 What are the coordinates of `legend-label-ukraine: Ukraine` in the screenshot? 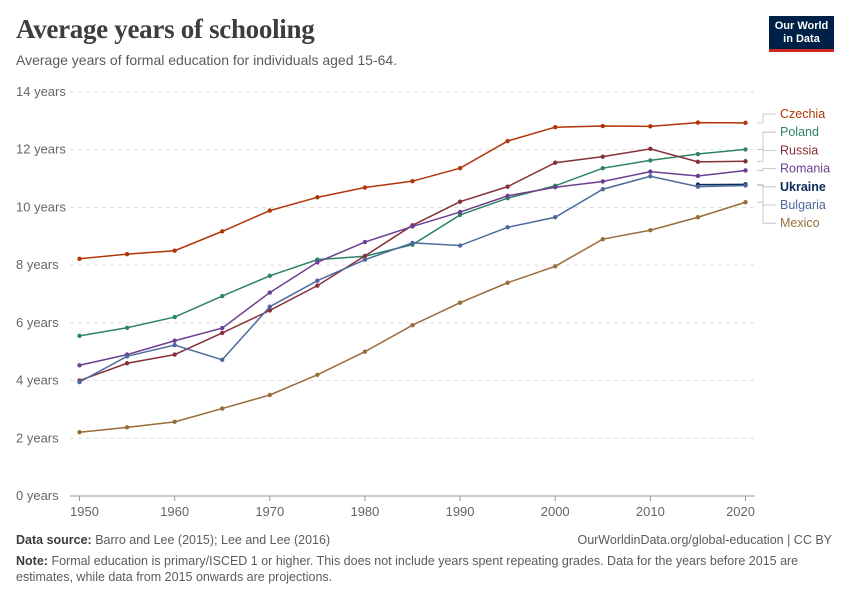 It's located at (803, 187).